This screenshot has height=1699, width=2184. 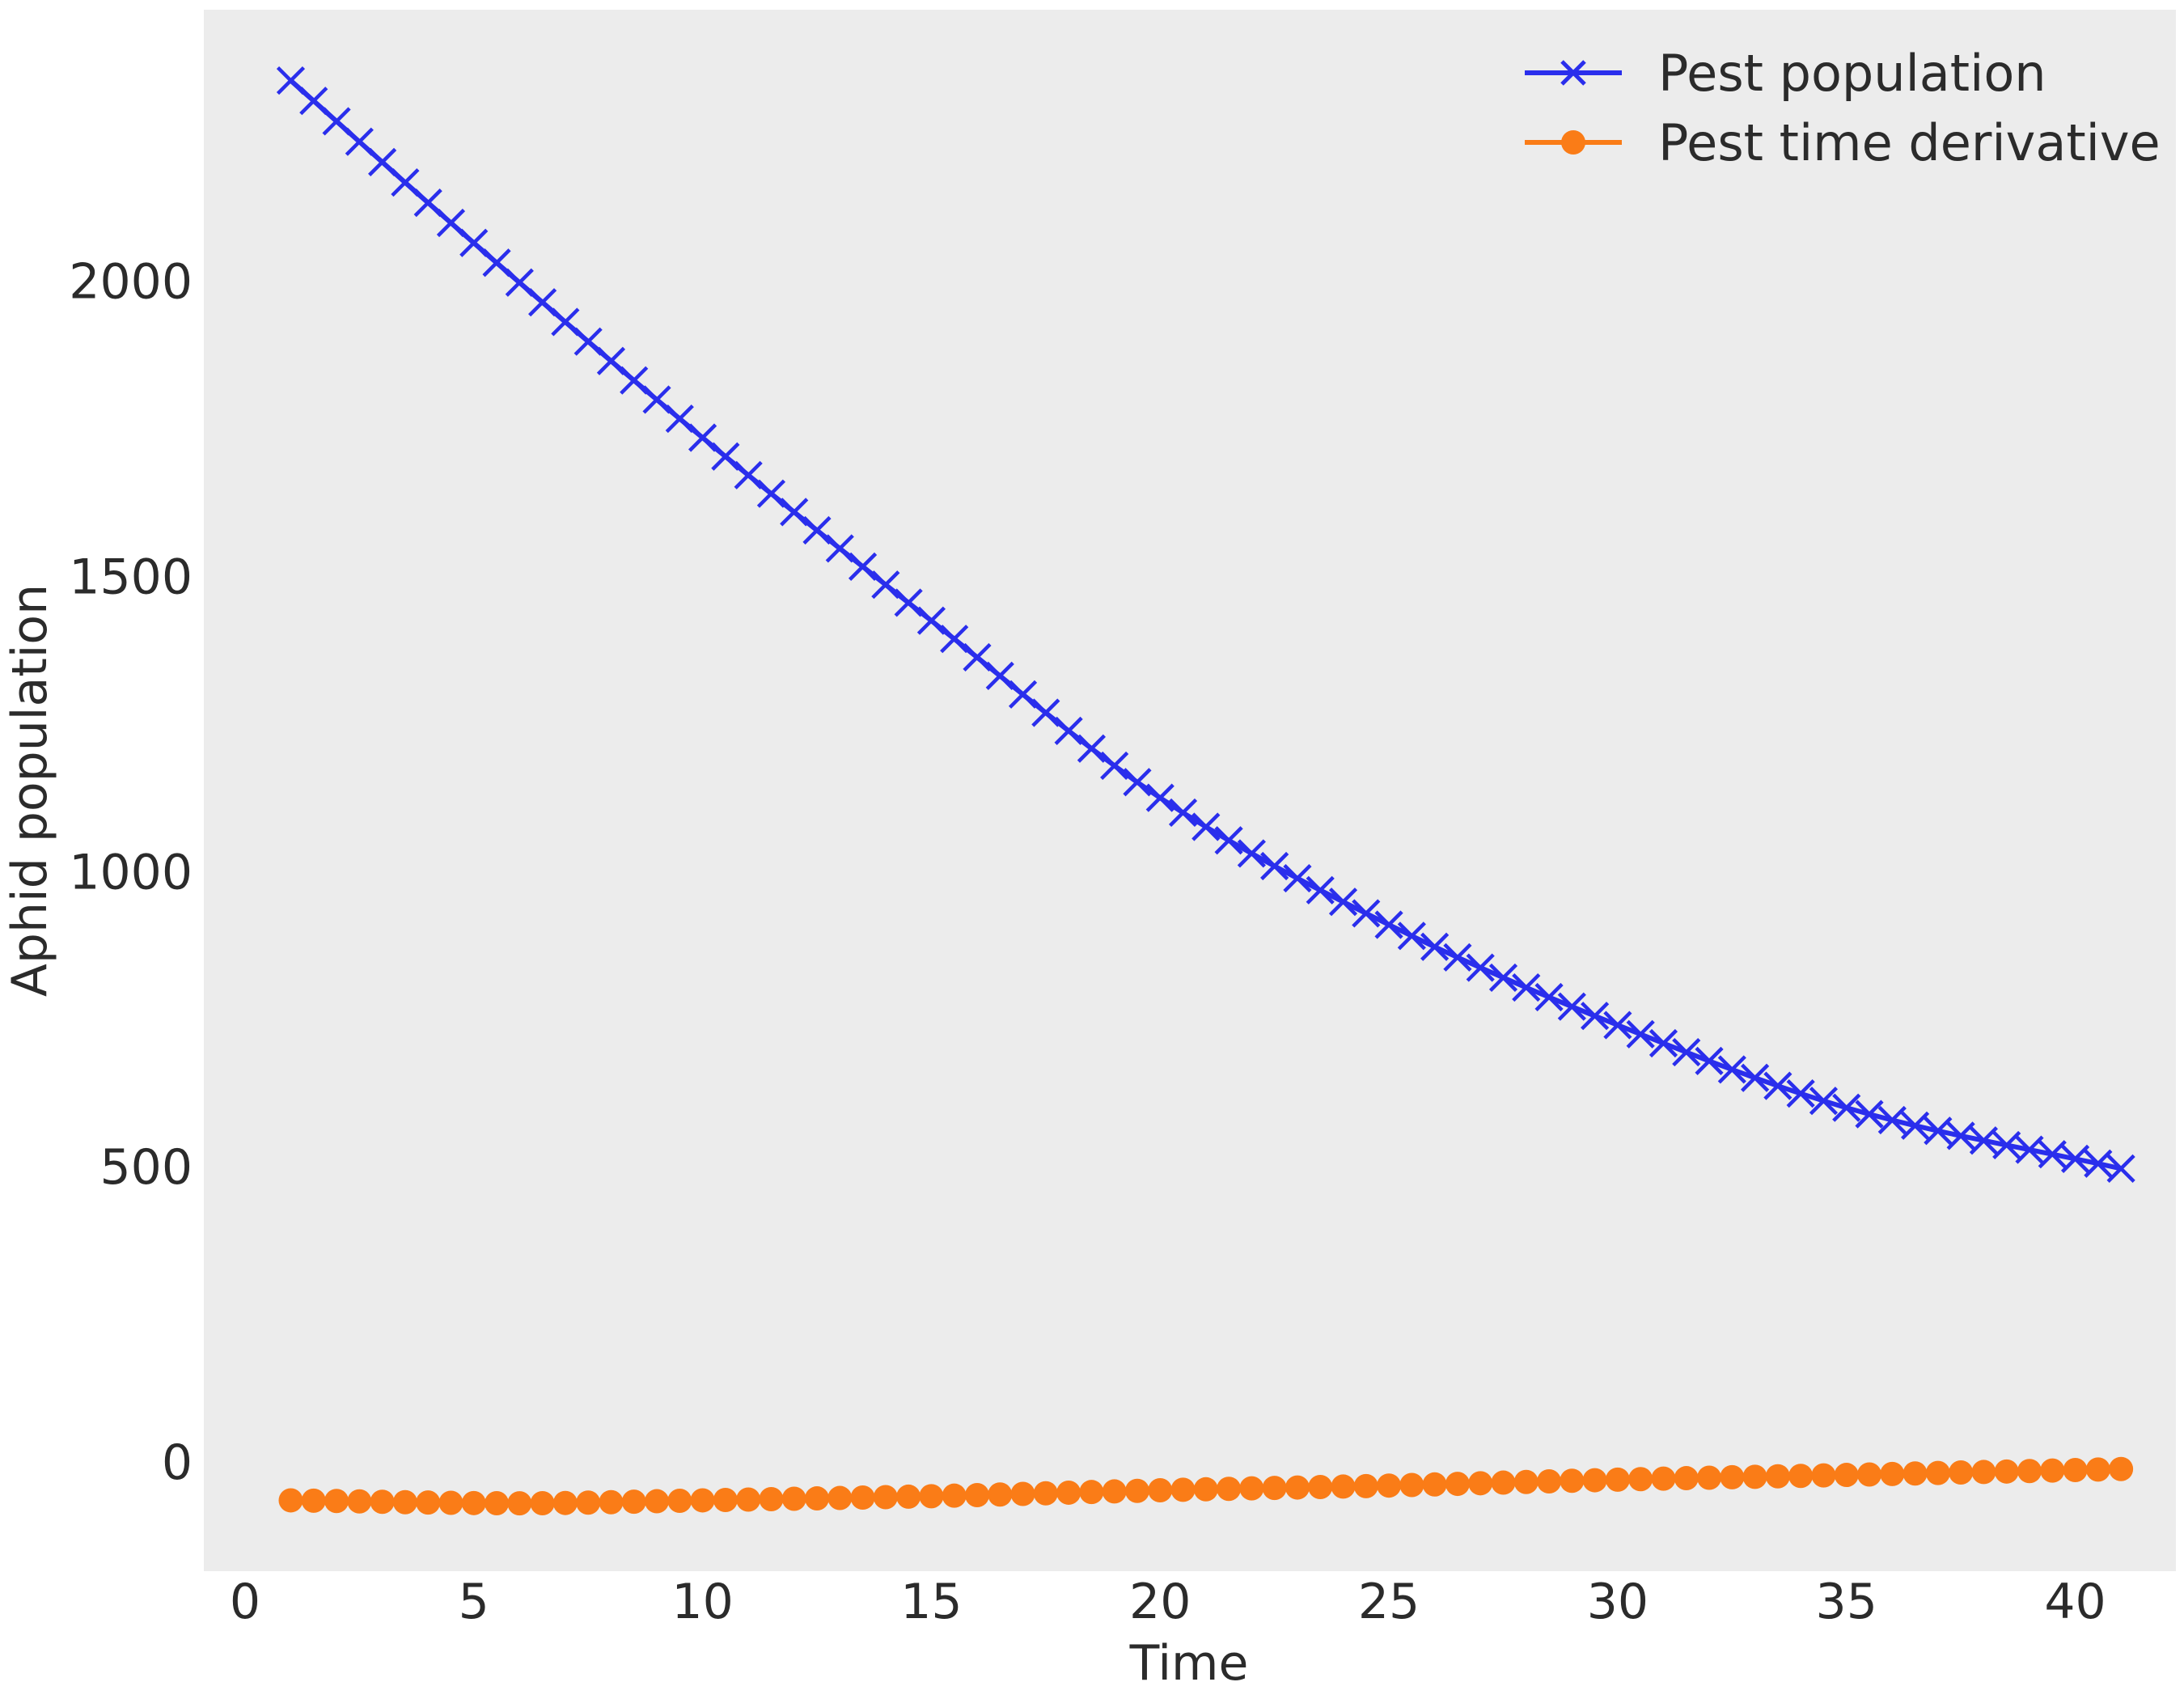 I want to click on x-tick-label: 30, so click(x=1618, y=1602).